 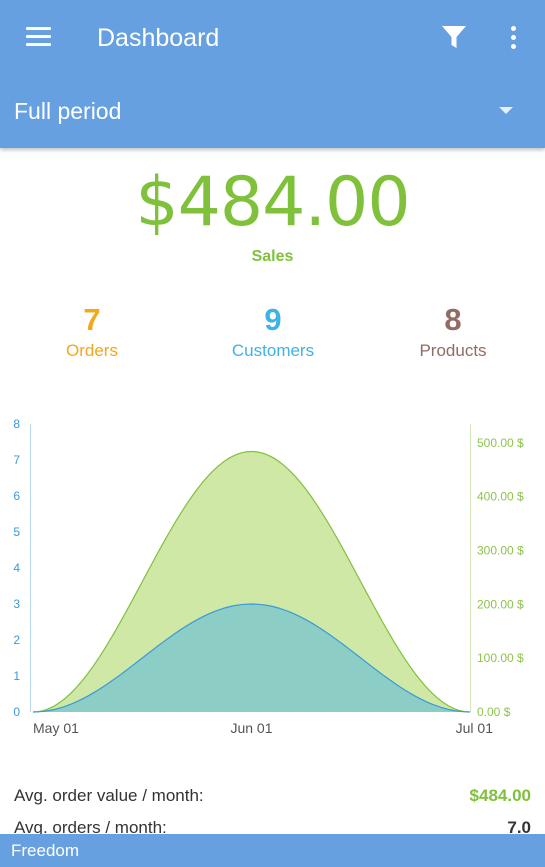 What do you see at coordinates (16, 460) in the screenshot?
I see `left-axis-tick-label: 7` at bounding box center [16, 460].